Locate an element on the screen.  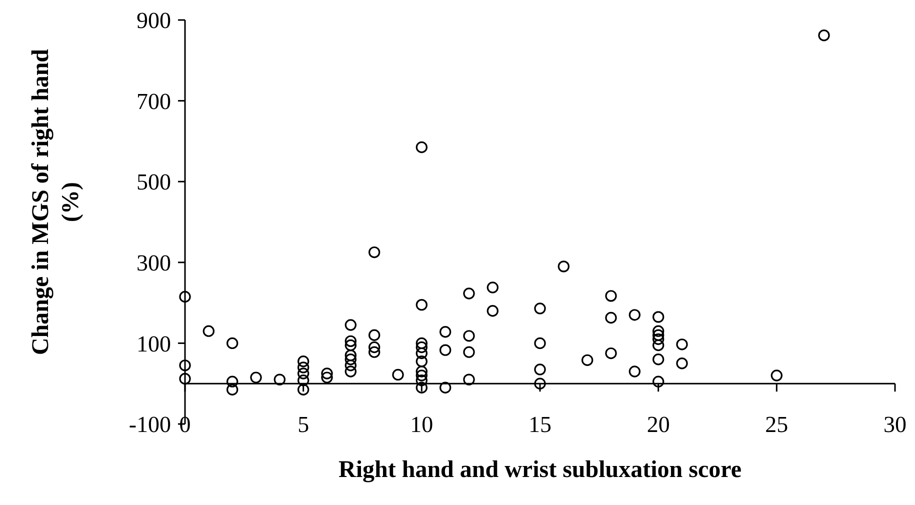
x-tick-label: 20 is located at coordinates (658, 425).